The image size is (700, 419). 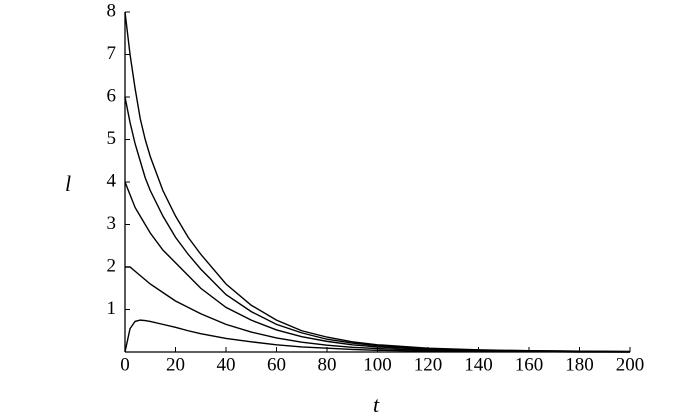 I want to click on x-tick-label: 160, so click(x=529, y=364).